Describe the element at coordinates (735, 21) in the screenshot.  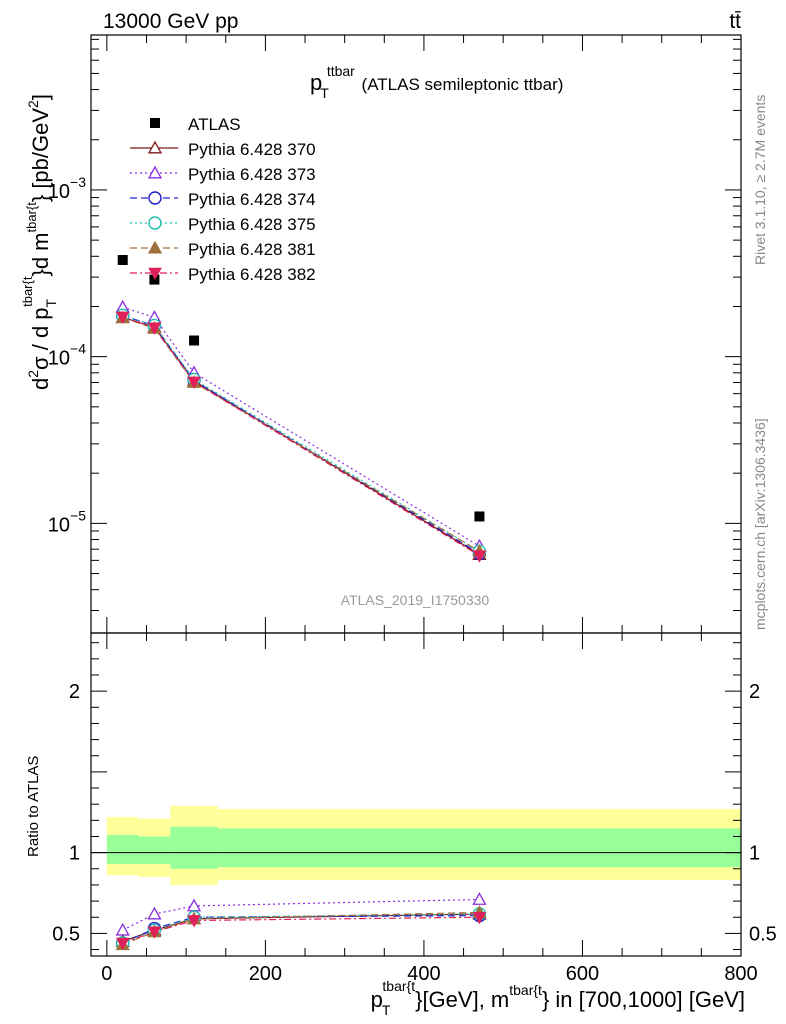
I see `header-right: tt̄` at that location.